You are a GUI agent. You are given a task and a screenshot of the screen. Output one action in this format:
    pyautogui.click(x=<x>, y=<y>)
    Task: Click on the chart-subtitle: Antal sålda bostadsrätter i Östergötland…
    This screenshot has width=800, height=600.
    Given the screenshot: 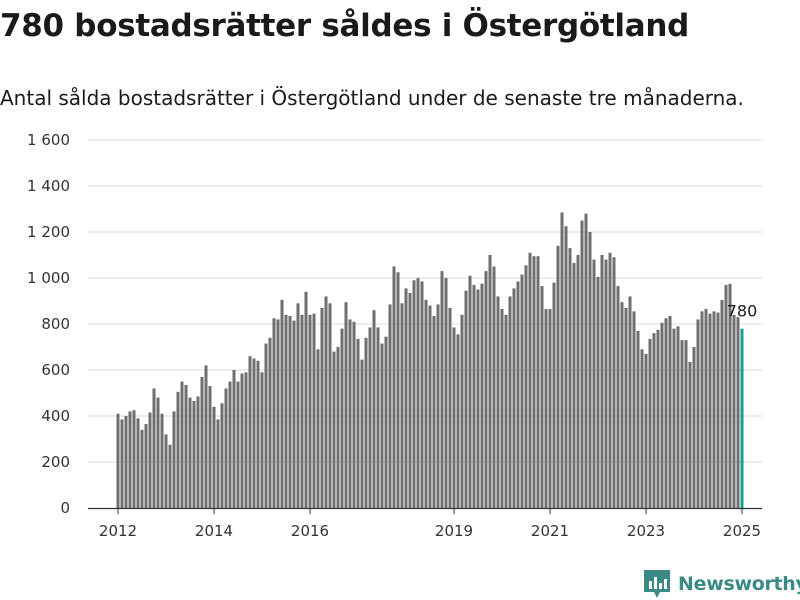 What is the action you would take?
    pyautogui.click(x=372, y=98)
    